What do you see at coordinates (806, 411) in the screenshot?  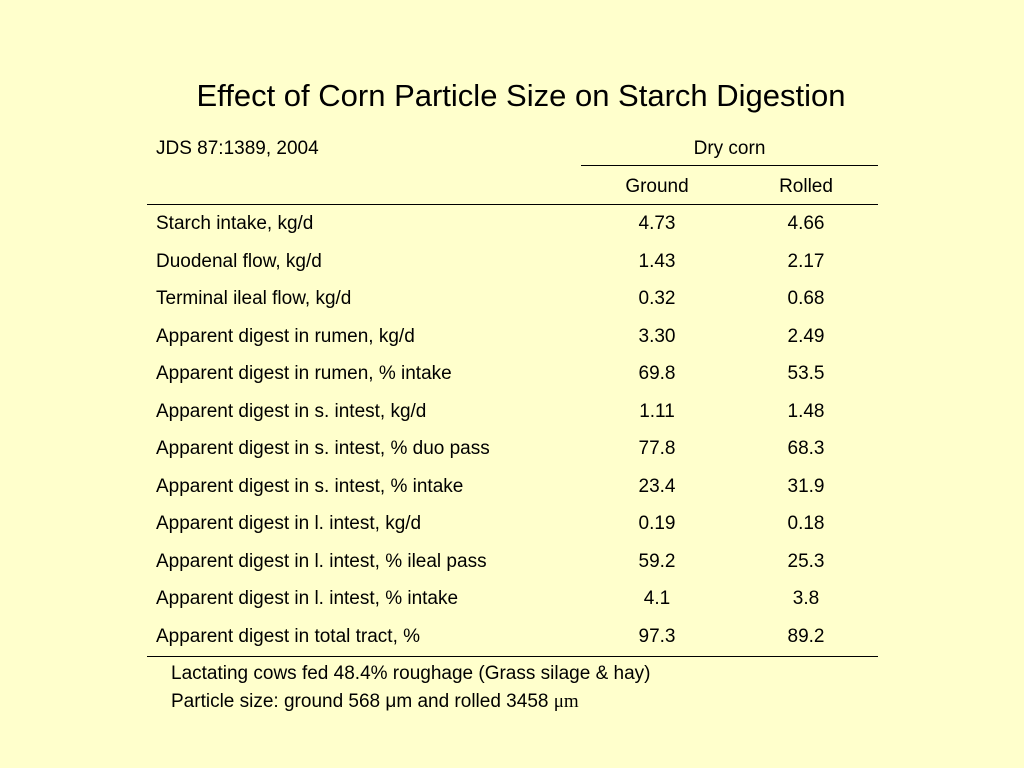 I see `rolled-value: 1.48` at bounding box center [806, 411].